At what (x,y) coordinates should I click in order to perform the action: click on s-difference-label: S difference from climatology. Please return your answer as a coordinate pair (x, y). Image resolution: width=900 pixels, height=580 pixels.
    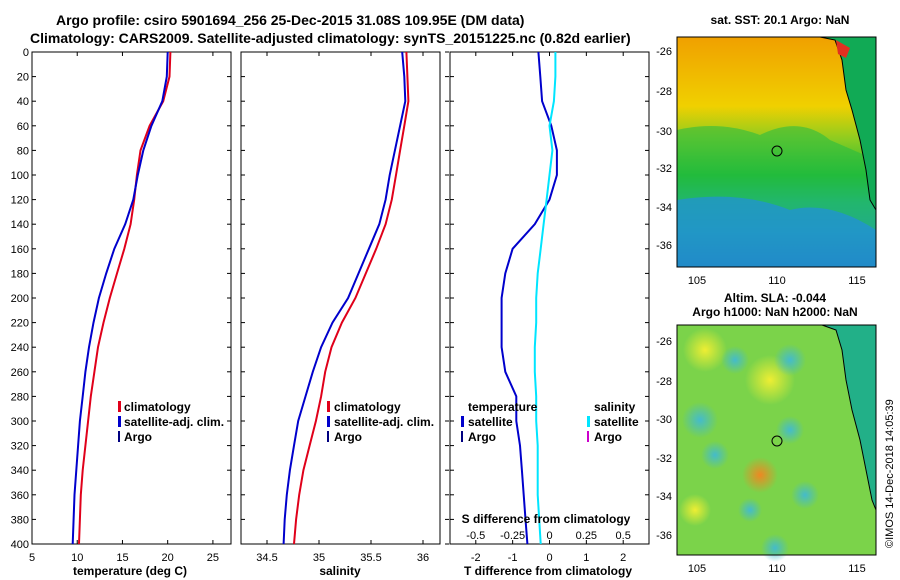
    Looking at the image, I should click on (546, 519).